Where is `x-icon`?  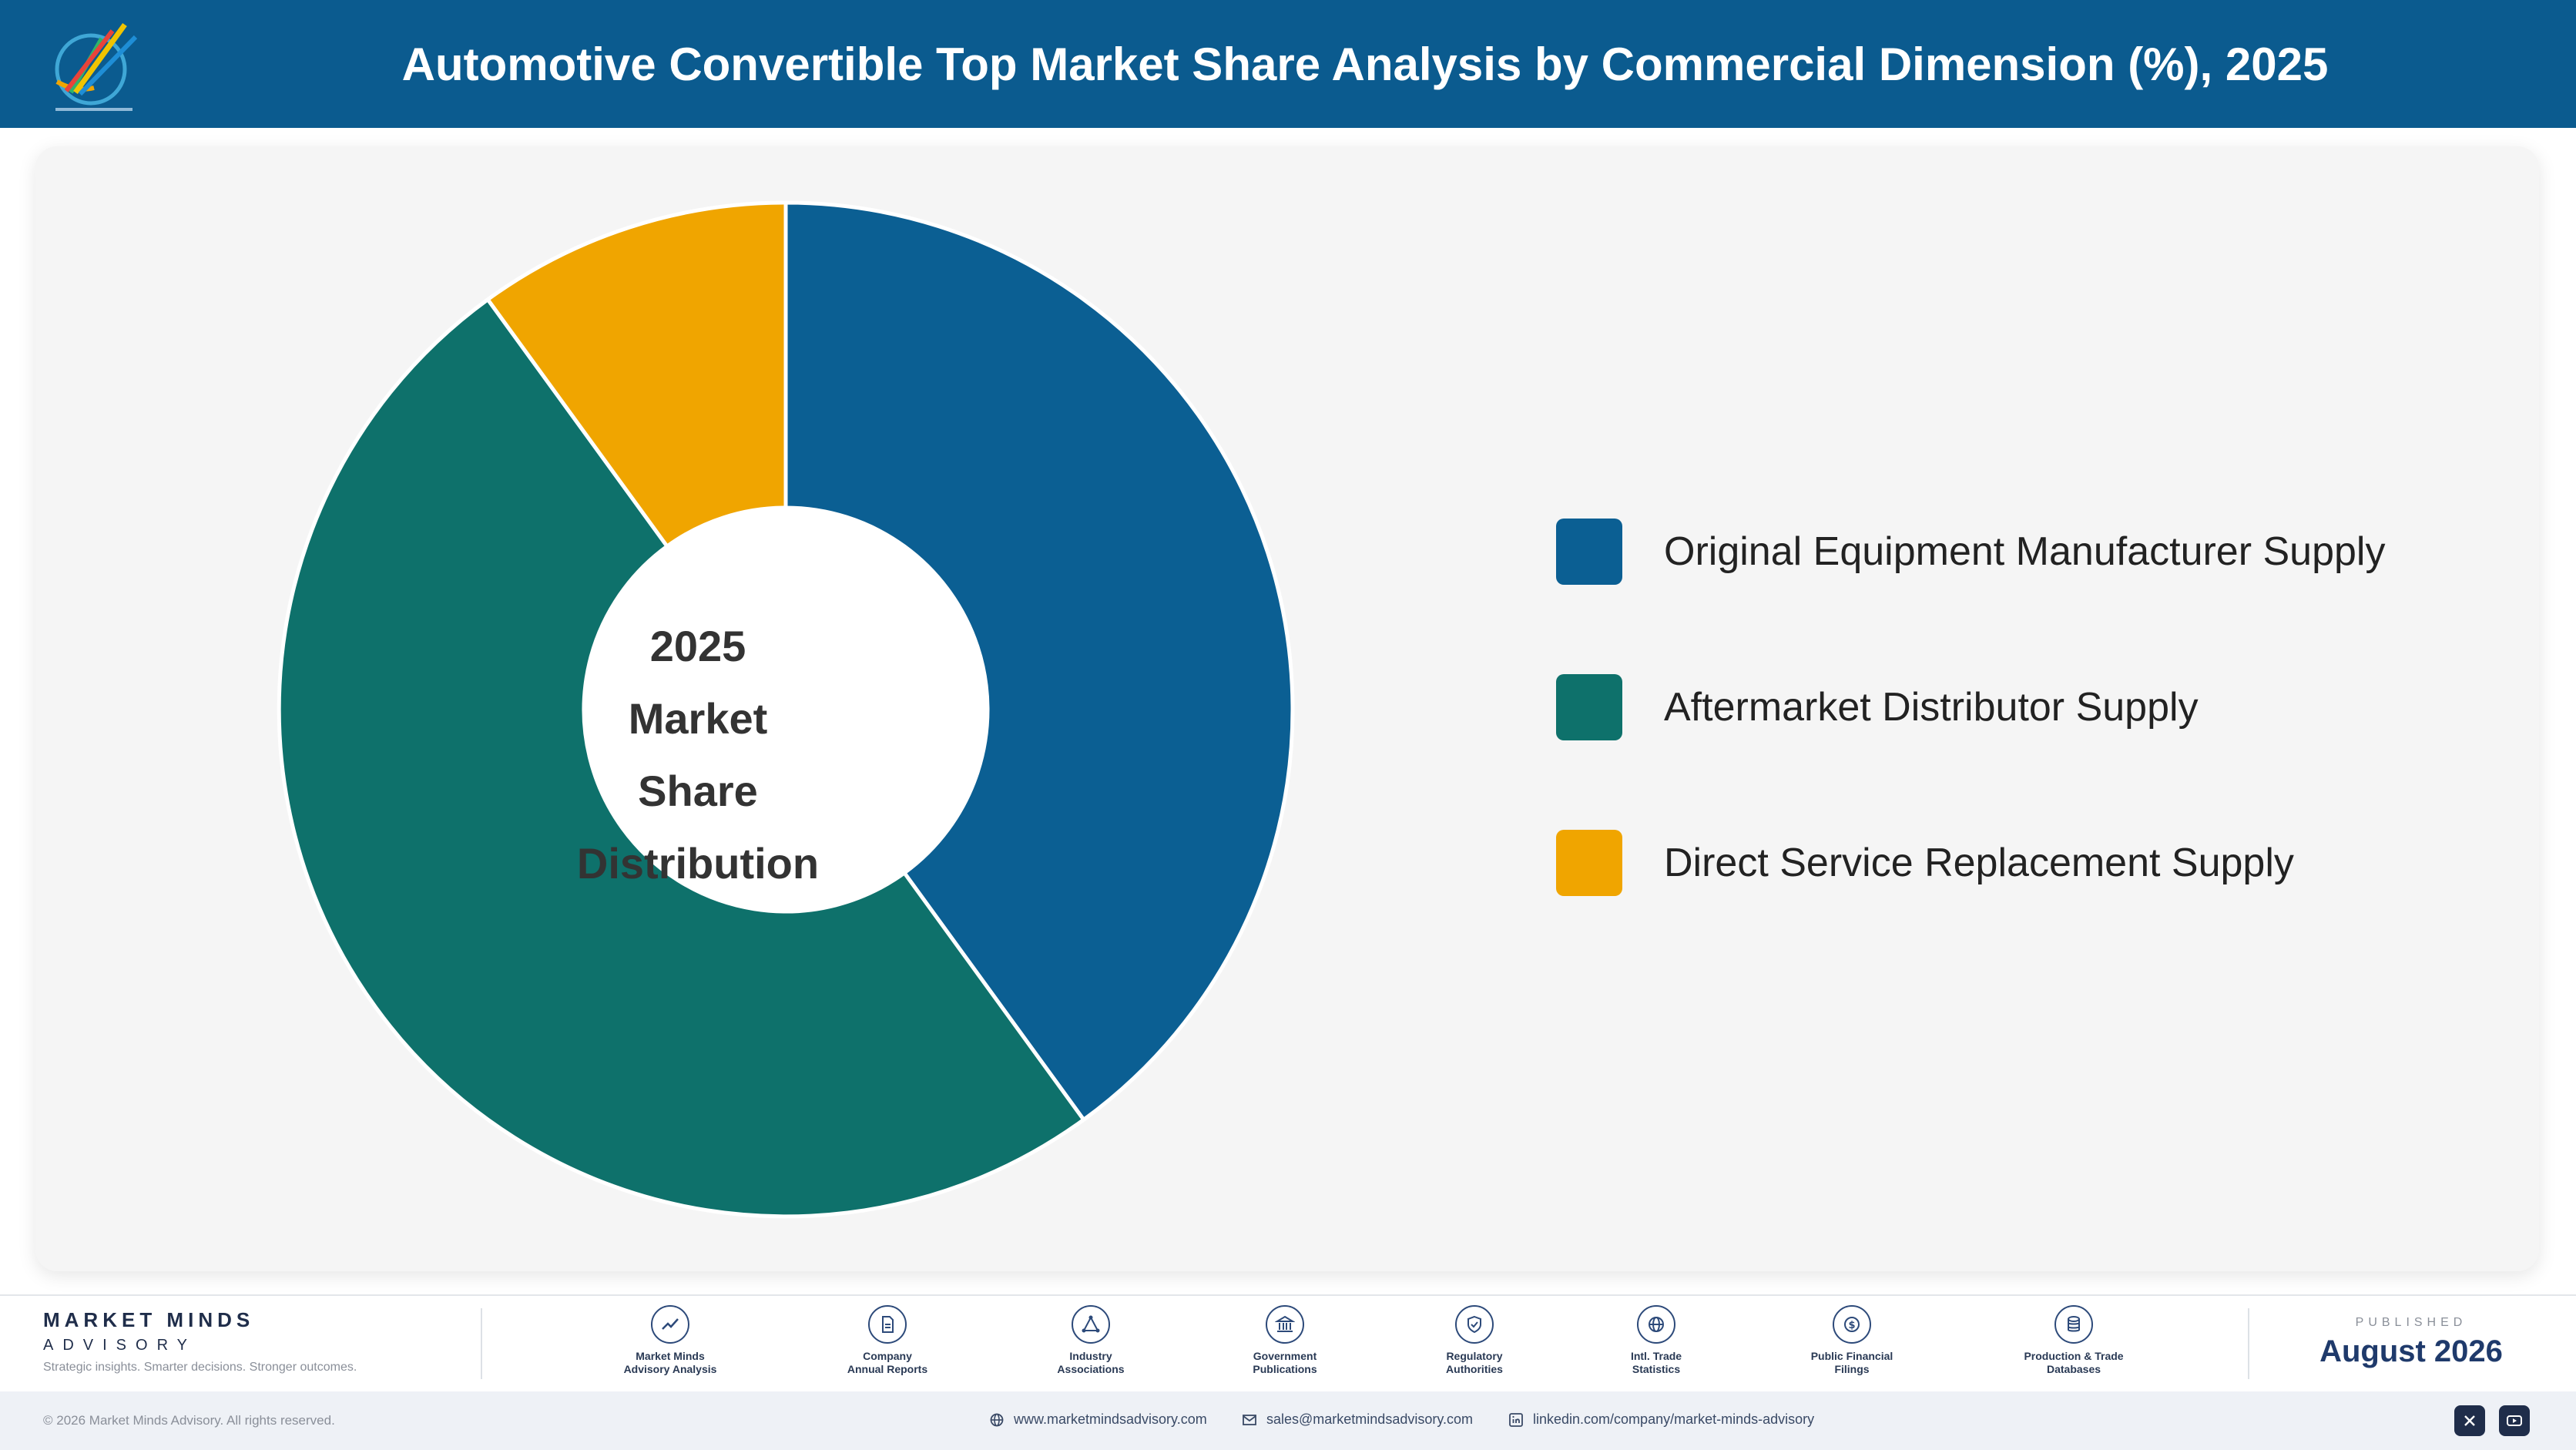 x-icon is located at coordinates (2469, 1420).